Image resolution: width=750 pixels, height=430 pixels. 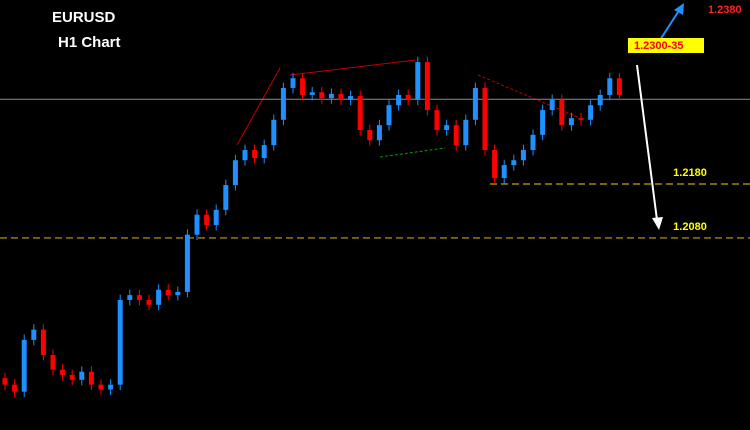 What do you see at coordinates (690, 173) in the screenshot?
I see `level-label: 1.2180` at bounding box center [690, 173].